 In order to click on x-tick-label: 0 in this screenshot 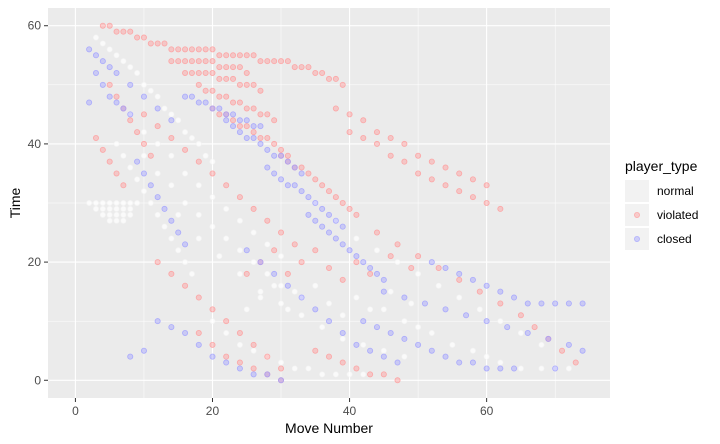, I will do `click(75, 411)`.